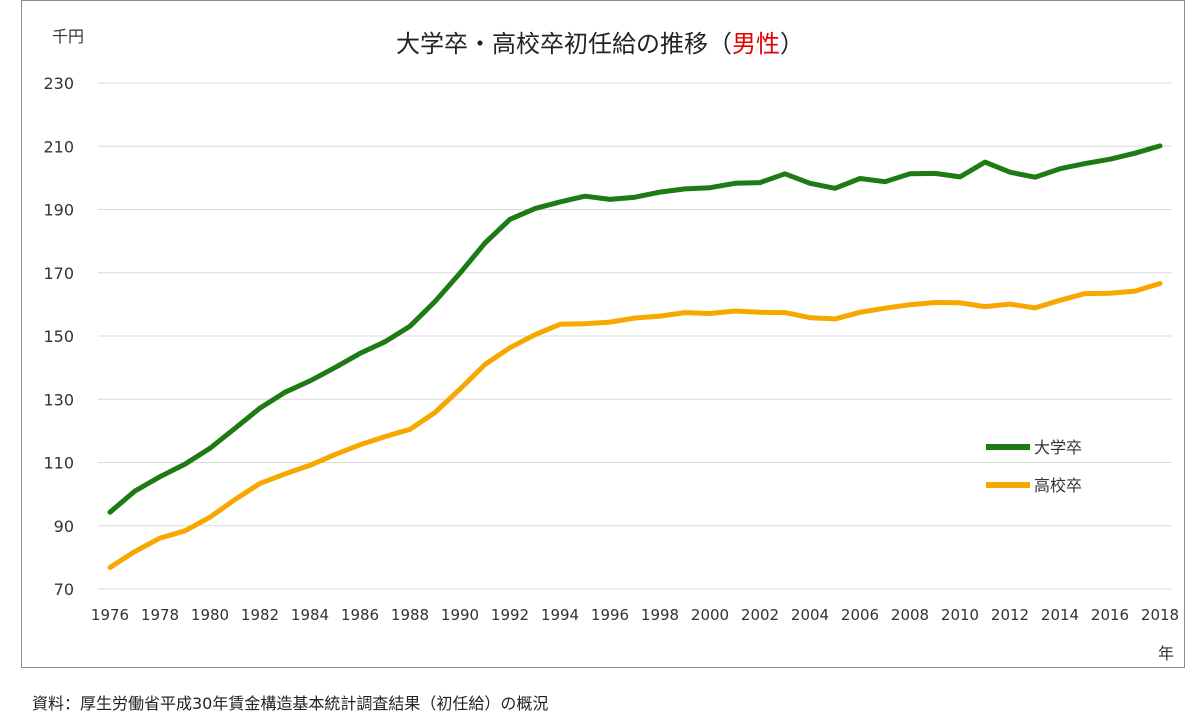 Image resolution: width=1200 pixels, height=722 pixels. I want to click on y-axis-ticks: 70 90 110 130 150 170 190 210 230, so click(58, 336).